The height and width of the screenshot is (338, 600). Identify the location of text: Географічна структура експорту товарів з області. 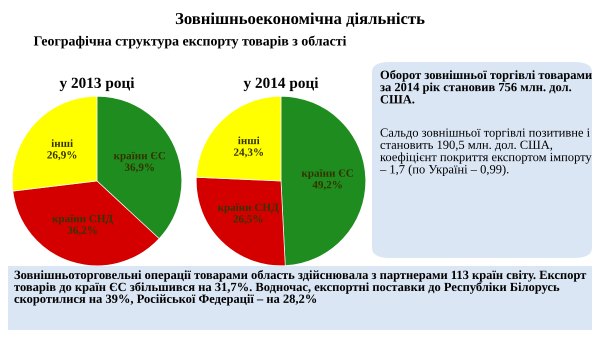
(190, 42).